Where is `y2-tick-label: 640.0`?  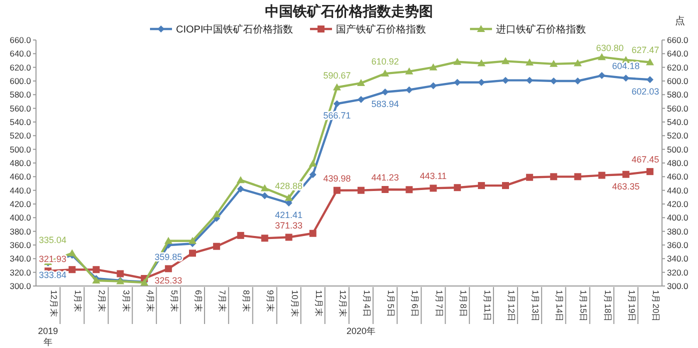
y2-tick-label: 640.0 is located at coordinates (678, 53).